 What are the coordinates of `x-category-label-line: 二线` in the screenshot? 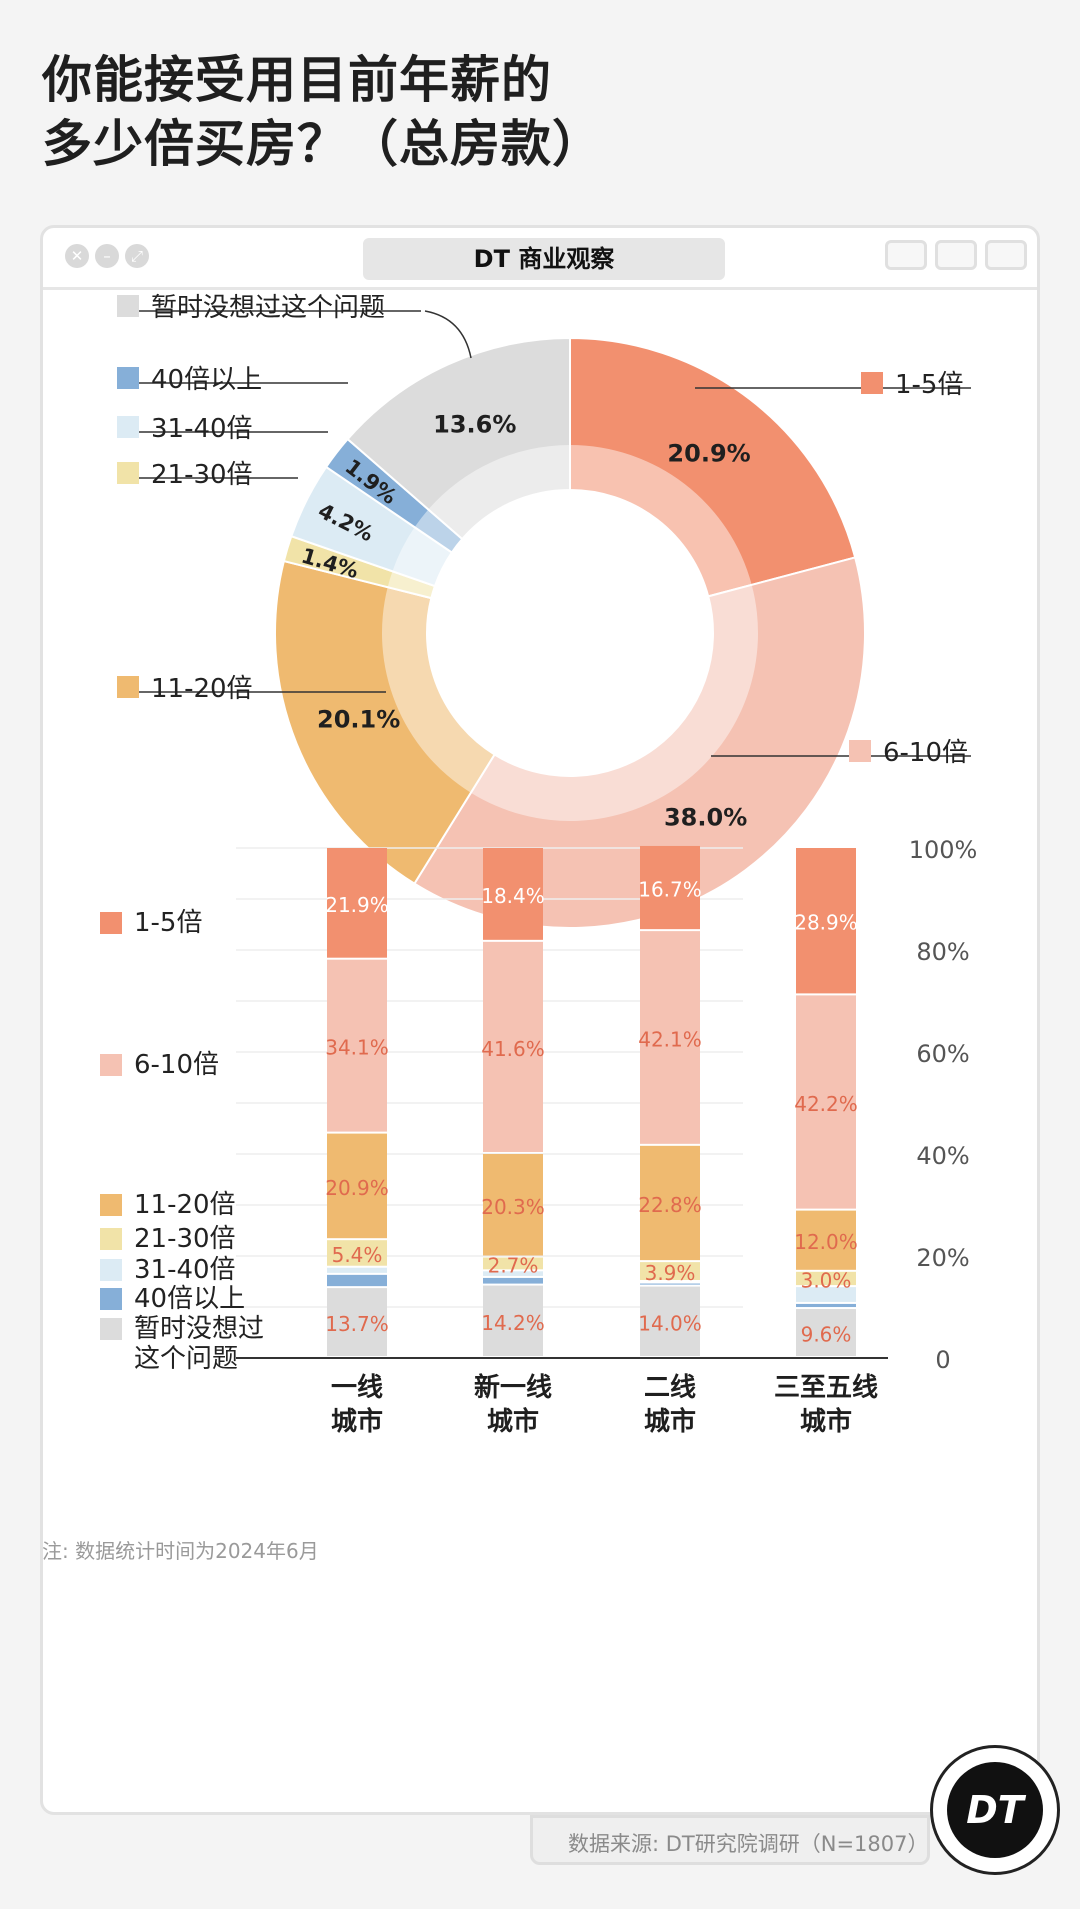 It's located at (669, 1388).